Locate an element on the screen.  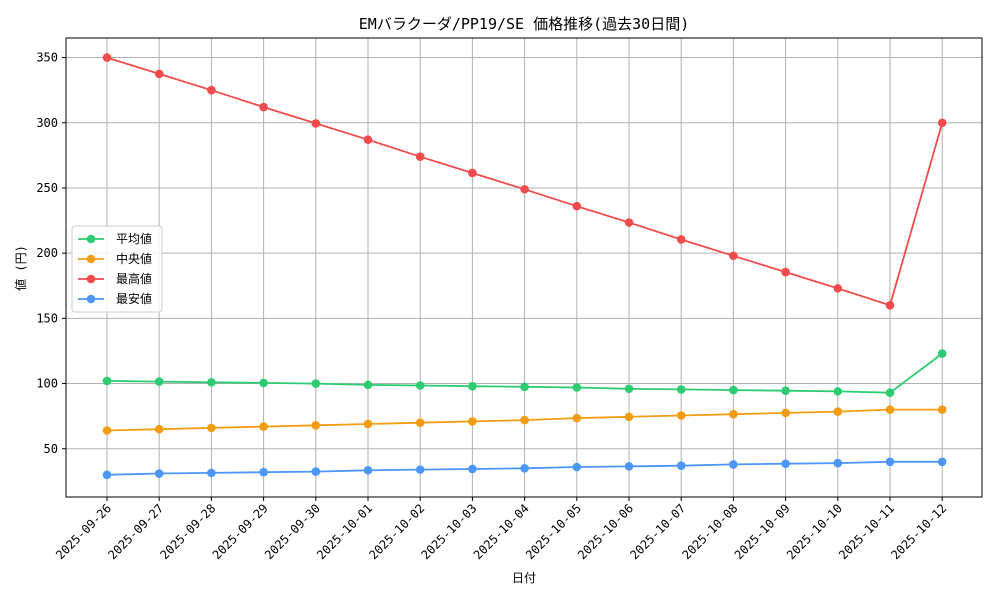
y-tick-label: 300 is located at coordinates (47, 123).